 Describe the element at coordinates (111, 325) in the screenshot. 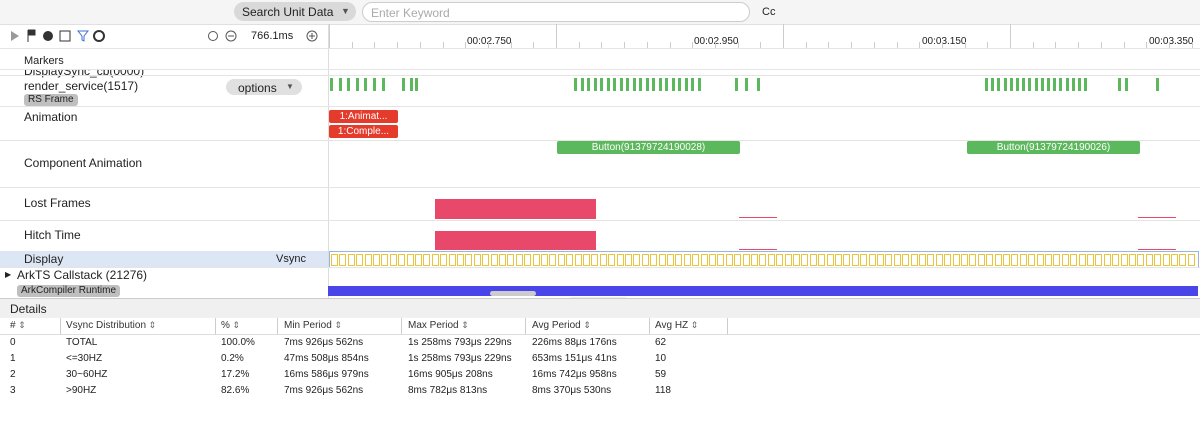

I see `column-header: Vsync Distribution` at that location.